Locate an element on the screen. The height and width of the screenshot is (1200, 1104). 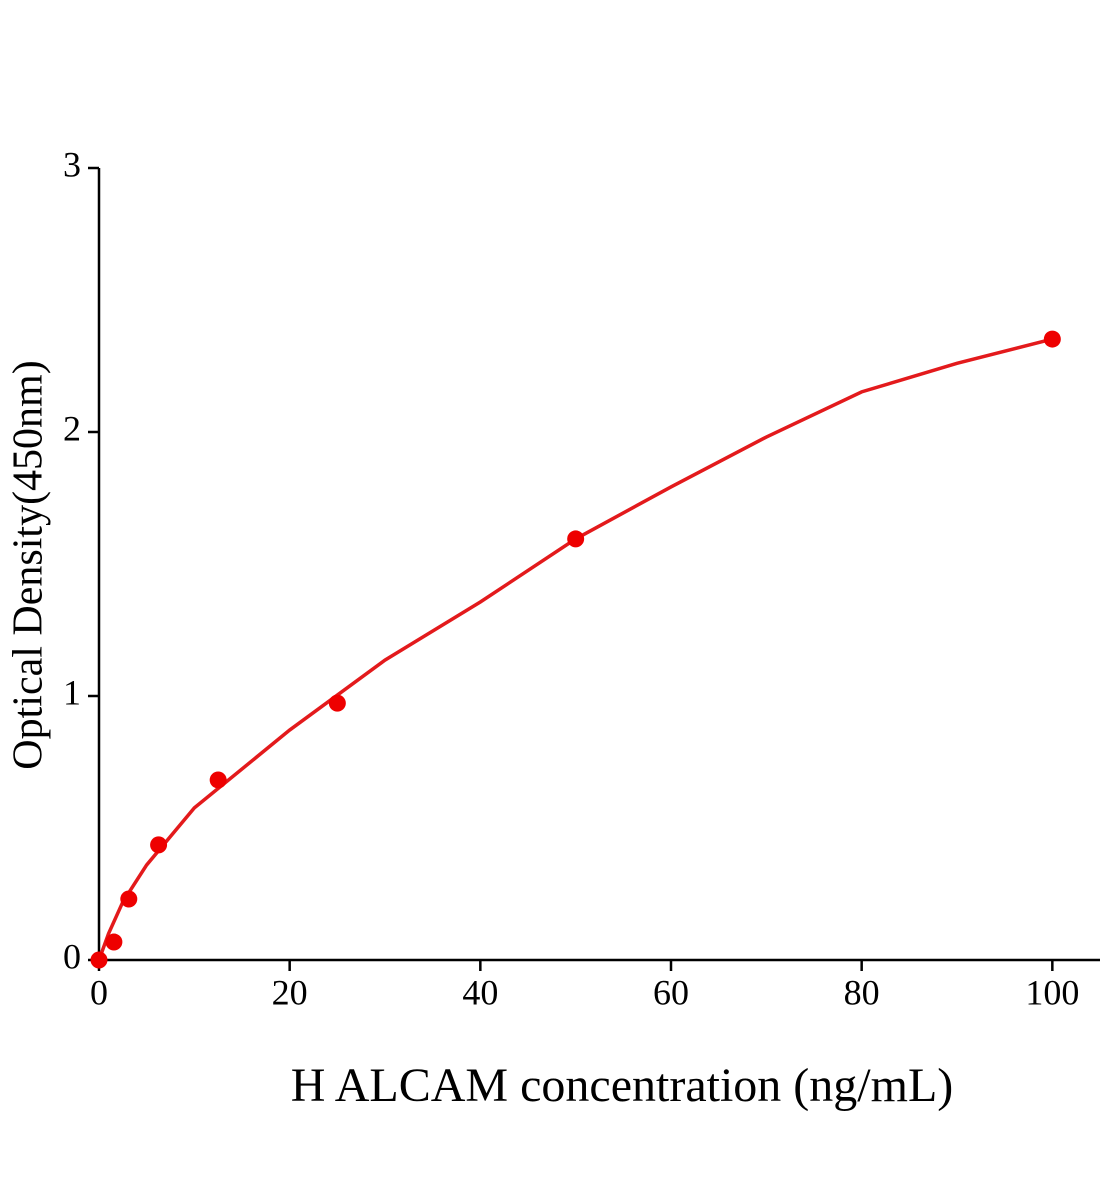
x-tick-label: 60 is located at coordinates (671, 992).